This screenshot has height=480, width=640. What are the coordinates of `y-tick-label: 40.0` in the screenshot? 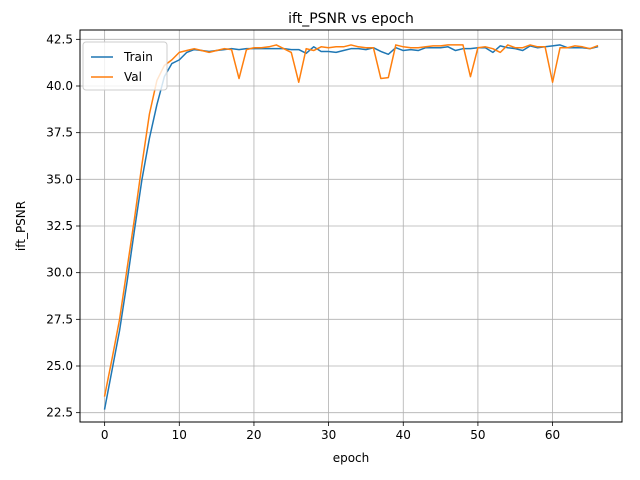 It's located at (59, 86).